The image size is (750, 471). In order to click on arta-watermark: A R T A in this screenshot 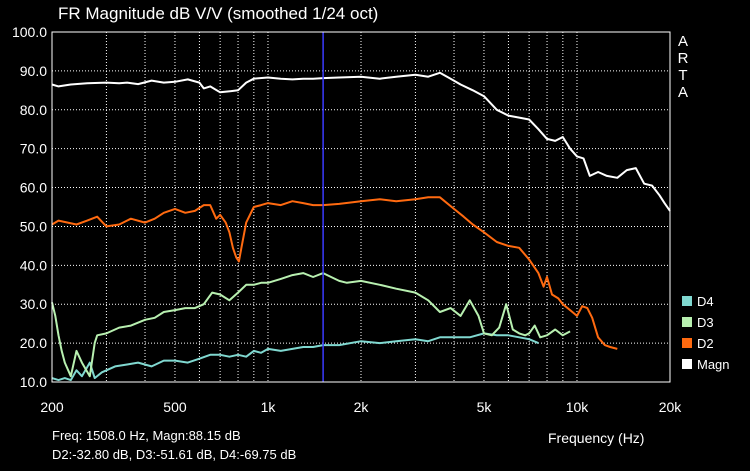, I will do `click(683, 67)`.